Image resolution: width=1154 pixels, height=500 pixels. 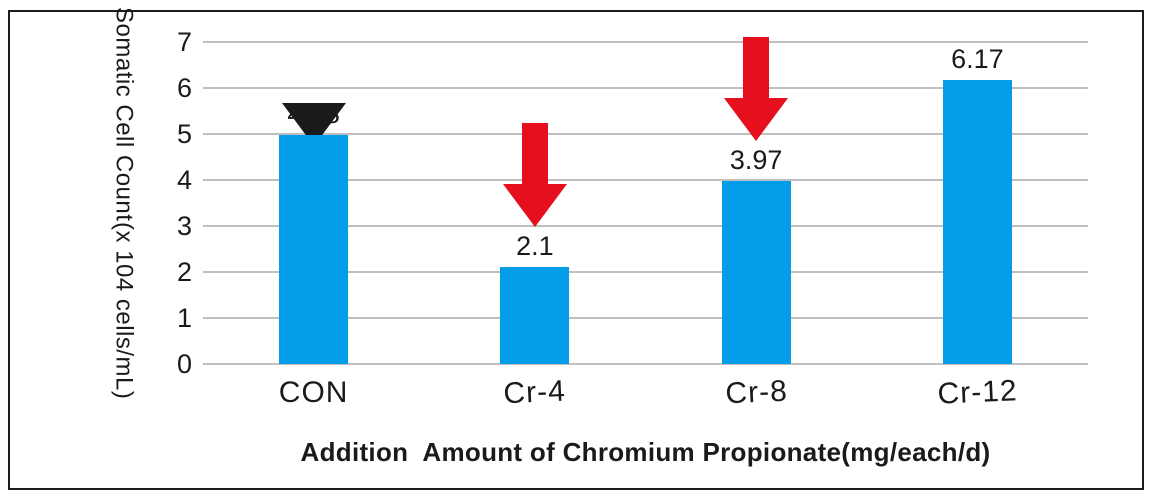 I want to click on bar-value-label: 4.98, so click(x=313, y=113).